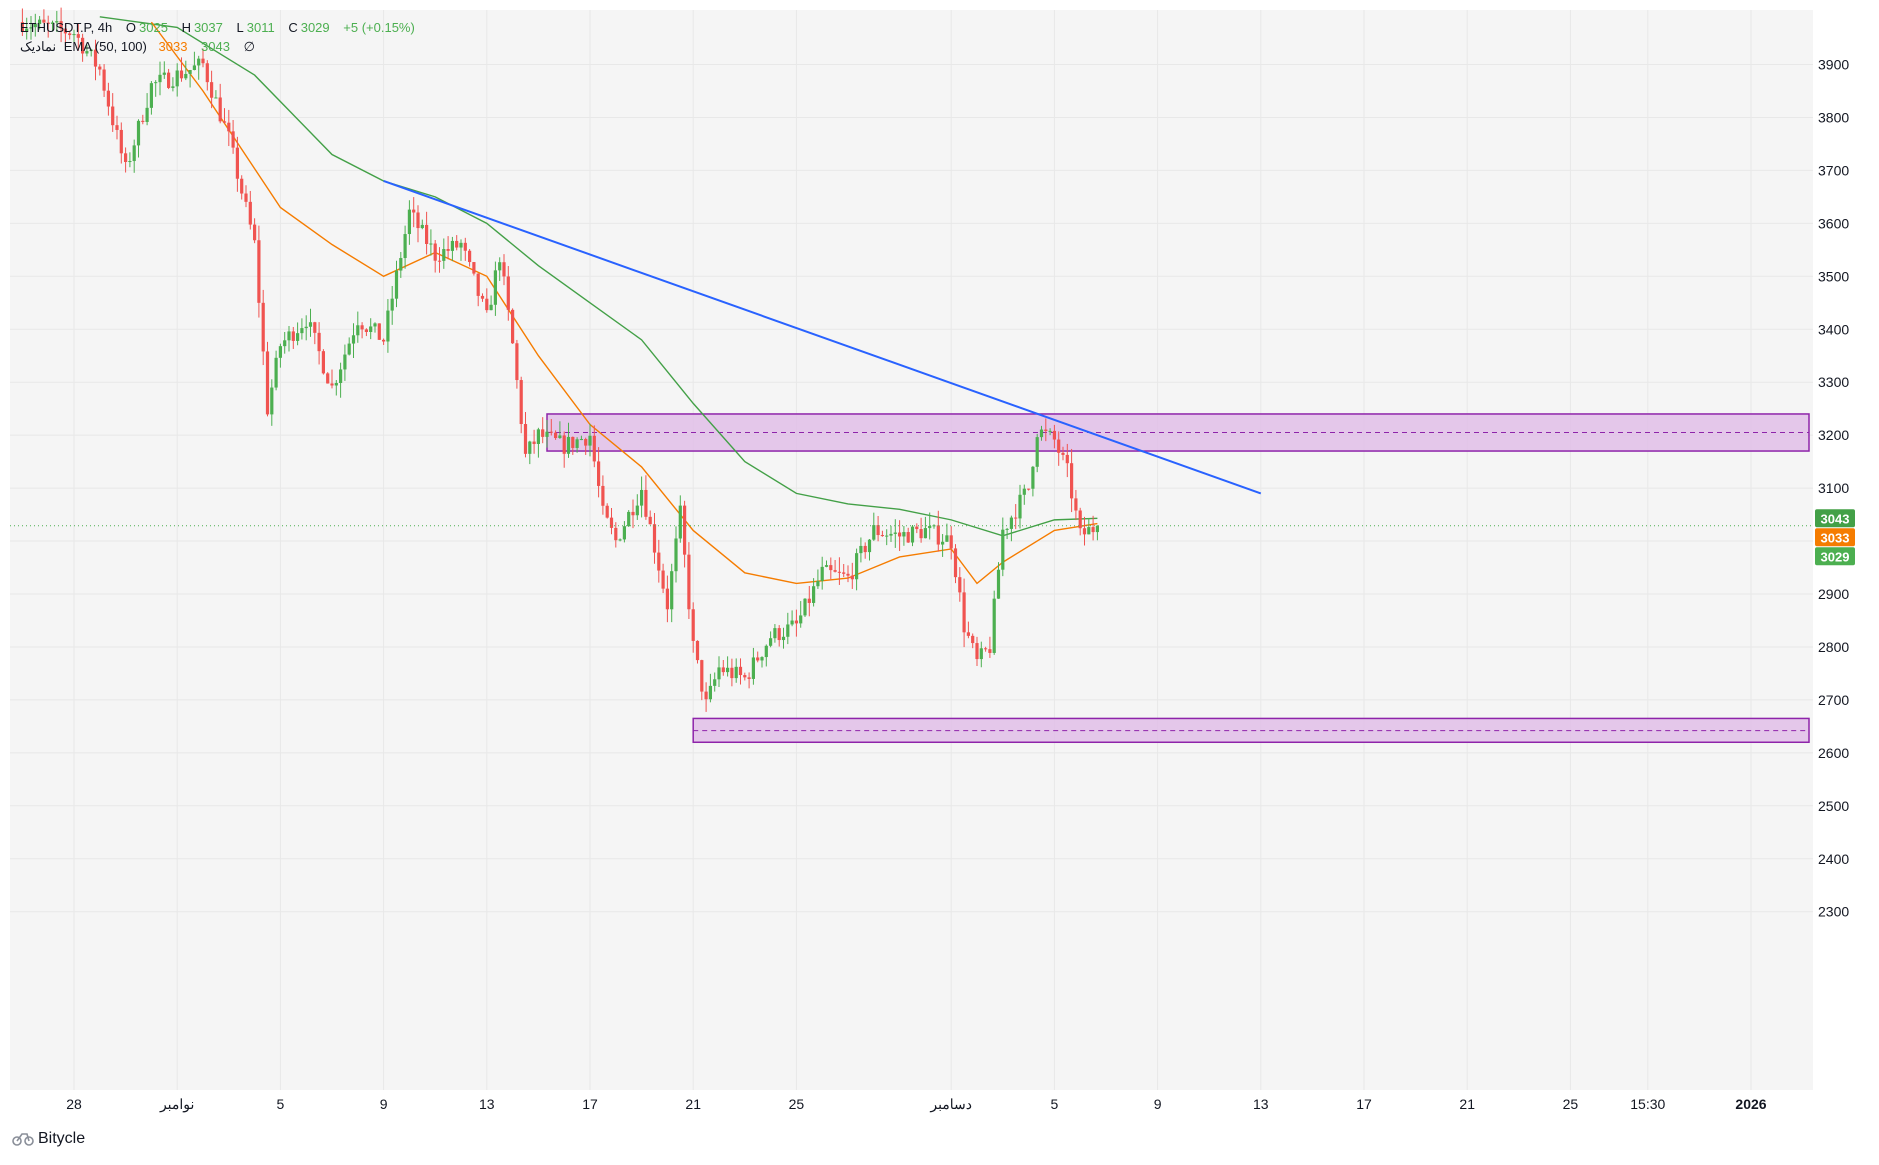 The image size is (1879, 1165). Describe the element at coordinates (1571, 1104) in the screenshot. I see `x-tick-label: 25` at that location.